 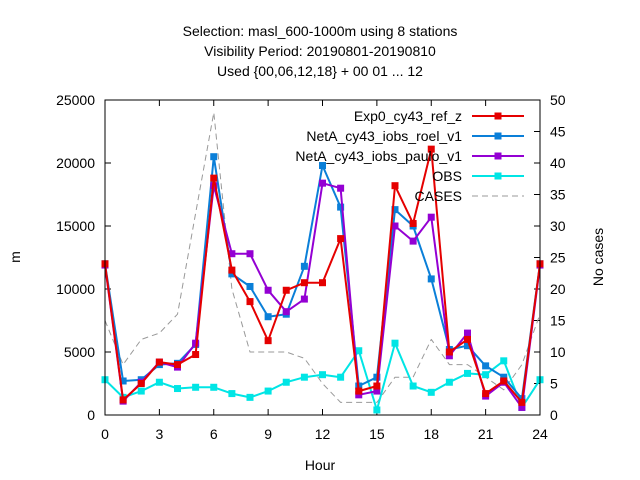 What do you see at coordinates (320, 71) in the screenshot?
I see `chart-title-line-3: Used {00,06,12,18} + 00 01 ... 12` at bounding box center [320, 71].